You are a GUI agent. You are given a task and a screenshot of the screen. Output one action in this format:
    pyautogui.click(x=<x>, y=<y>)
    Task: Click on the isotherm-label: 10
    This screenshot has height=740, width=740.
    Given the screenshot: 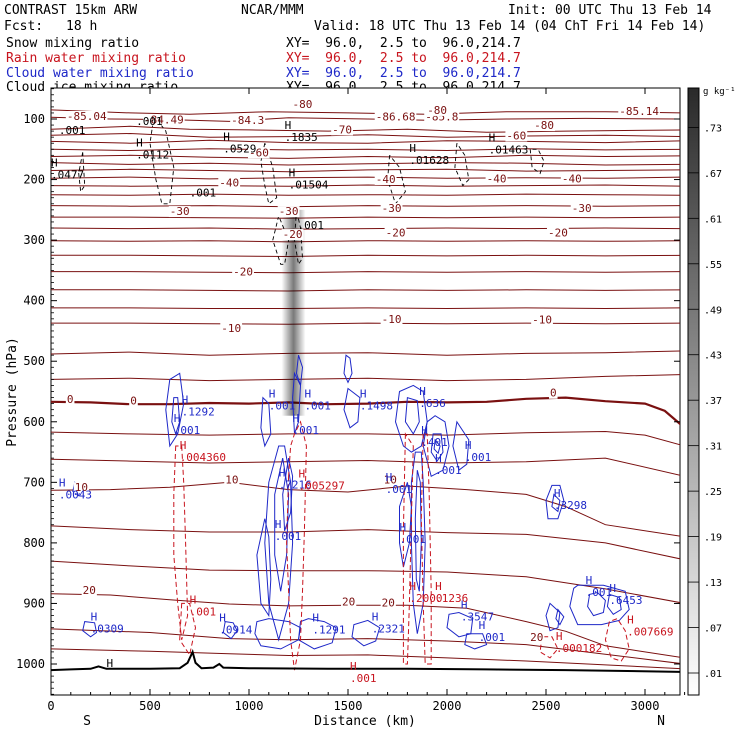 What is the action you would take?
    pyautogui.click(x=231, y=479)
    